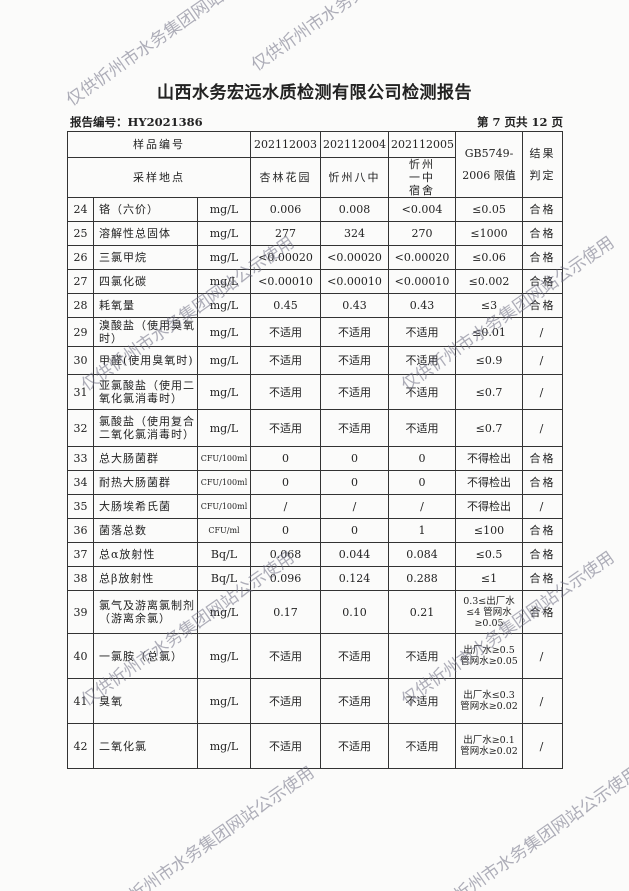 The image size is (629, 891). I want to click on value-sample-1: /, so click(285, 506).